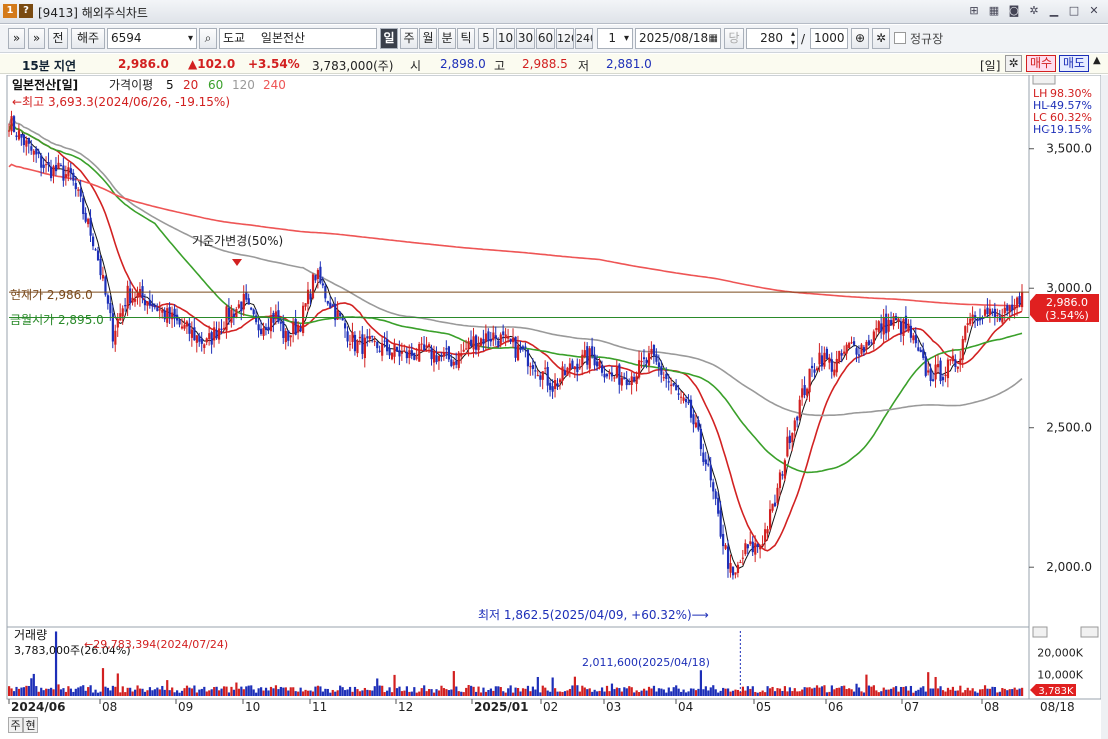  I want to click on window-number-badge: 1, so click(10, 11).